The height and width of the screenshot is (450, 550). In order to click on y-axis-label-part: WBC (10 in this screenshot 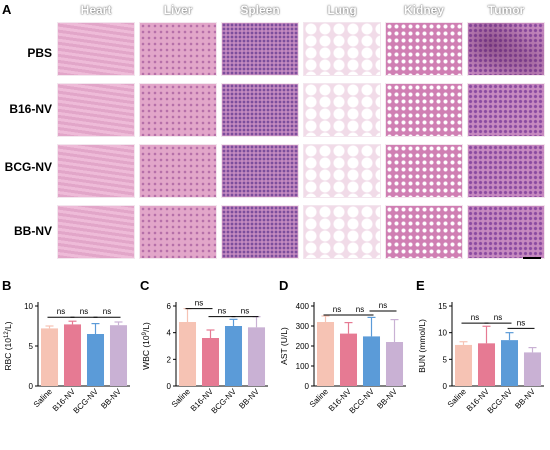, I will do `click(146, 352)`.